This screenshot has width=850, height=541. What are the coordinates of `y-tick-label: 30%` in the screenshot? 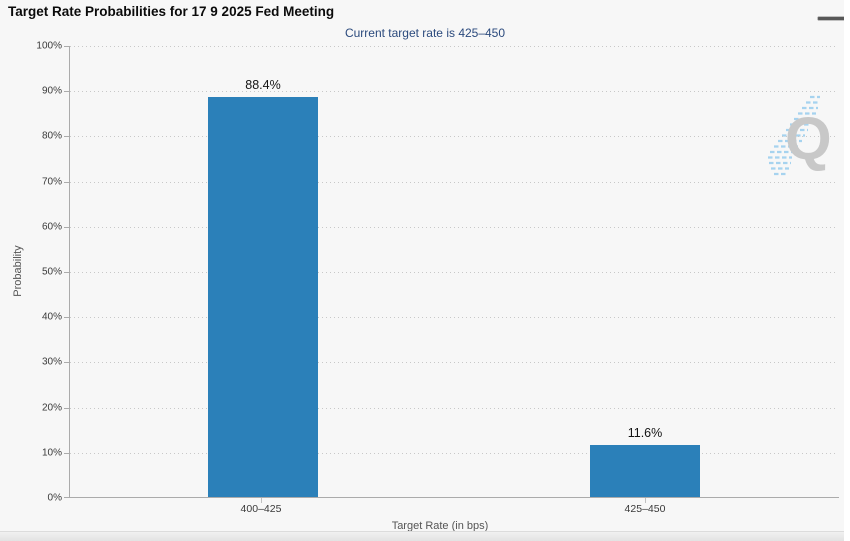 It's located at (51, 362).